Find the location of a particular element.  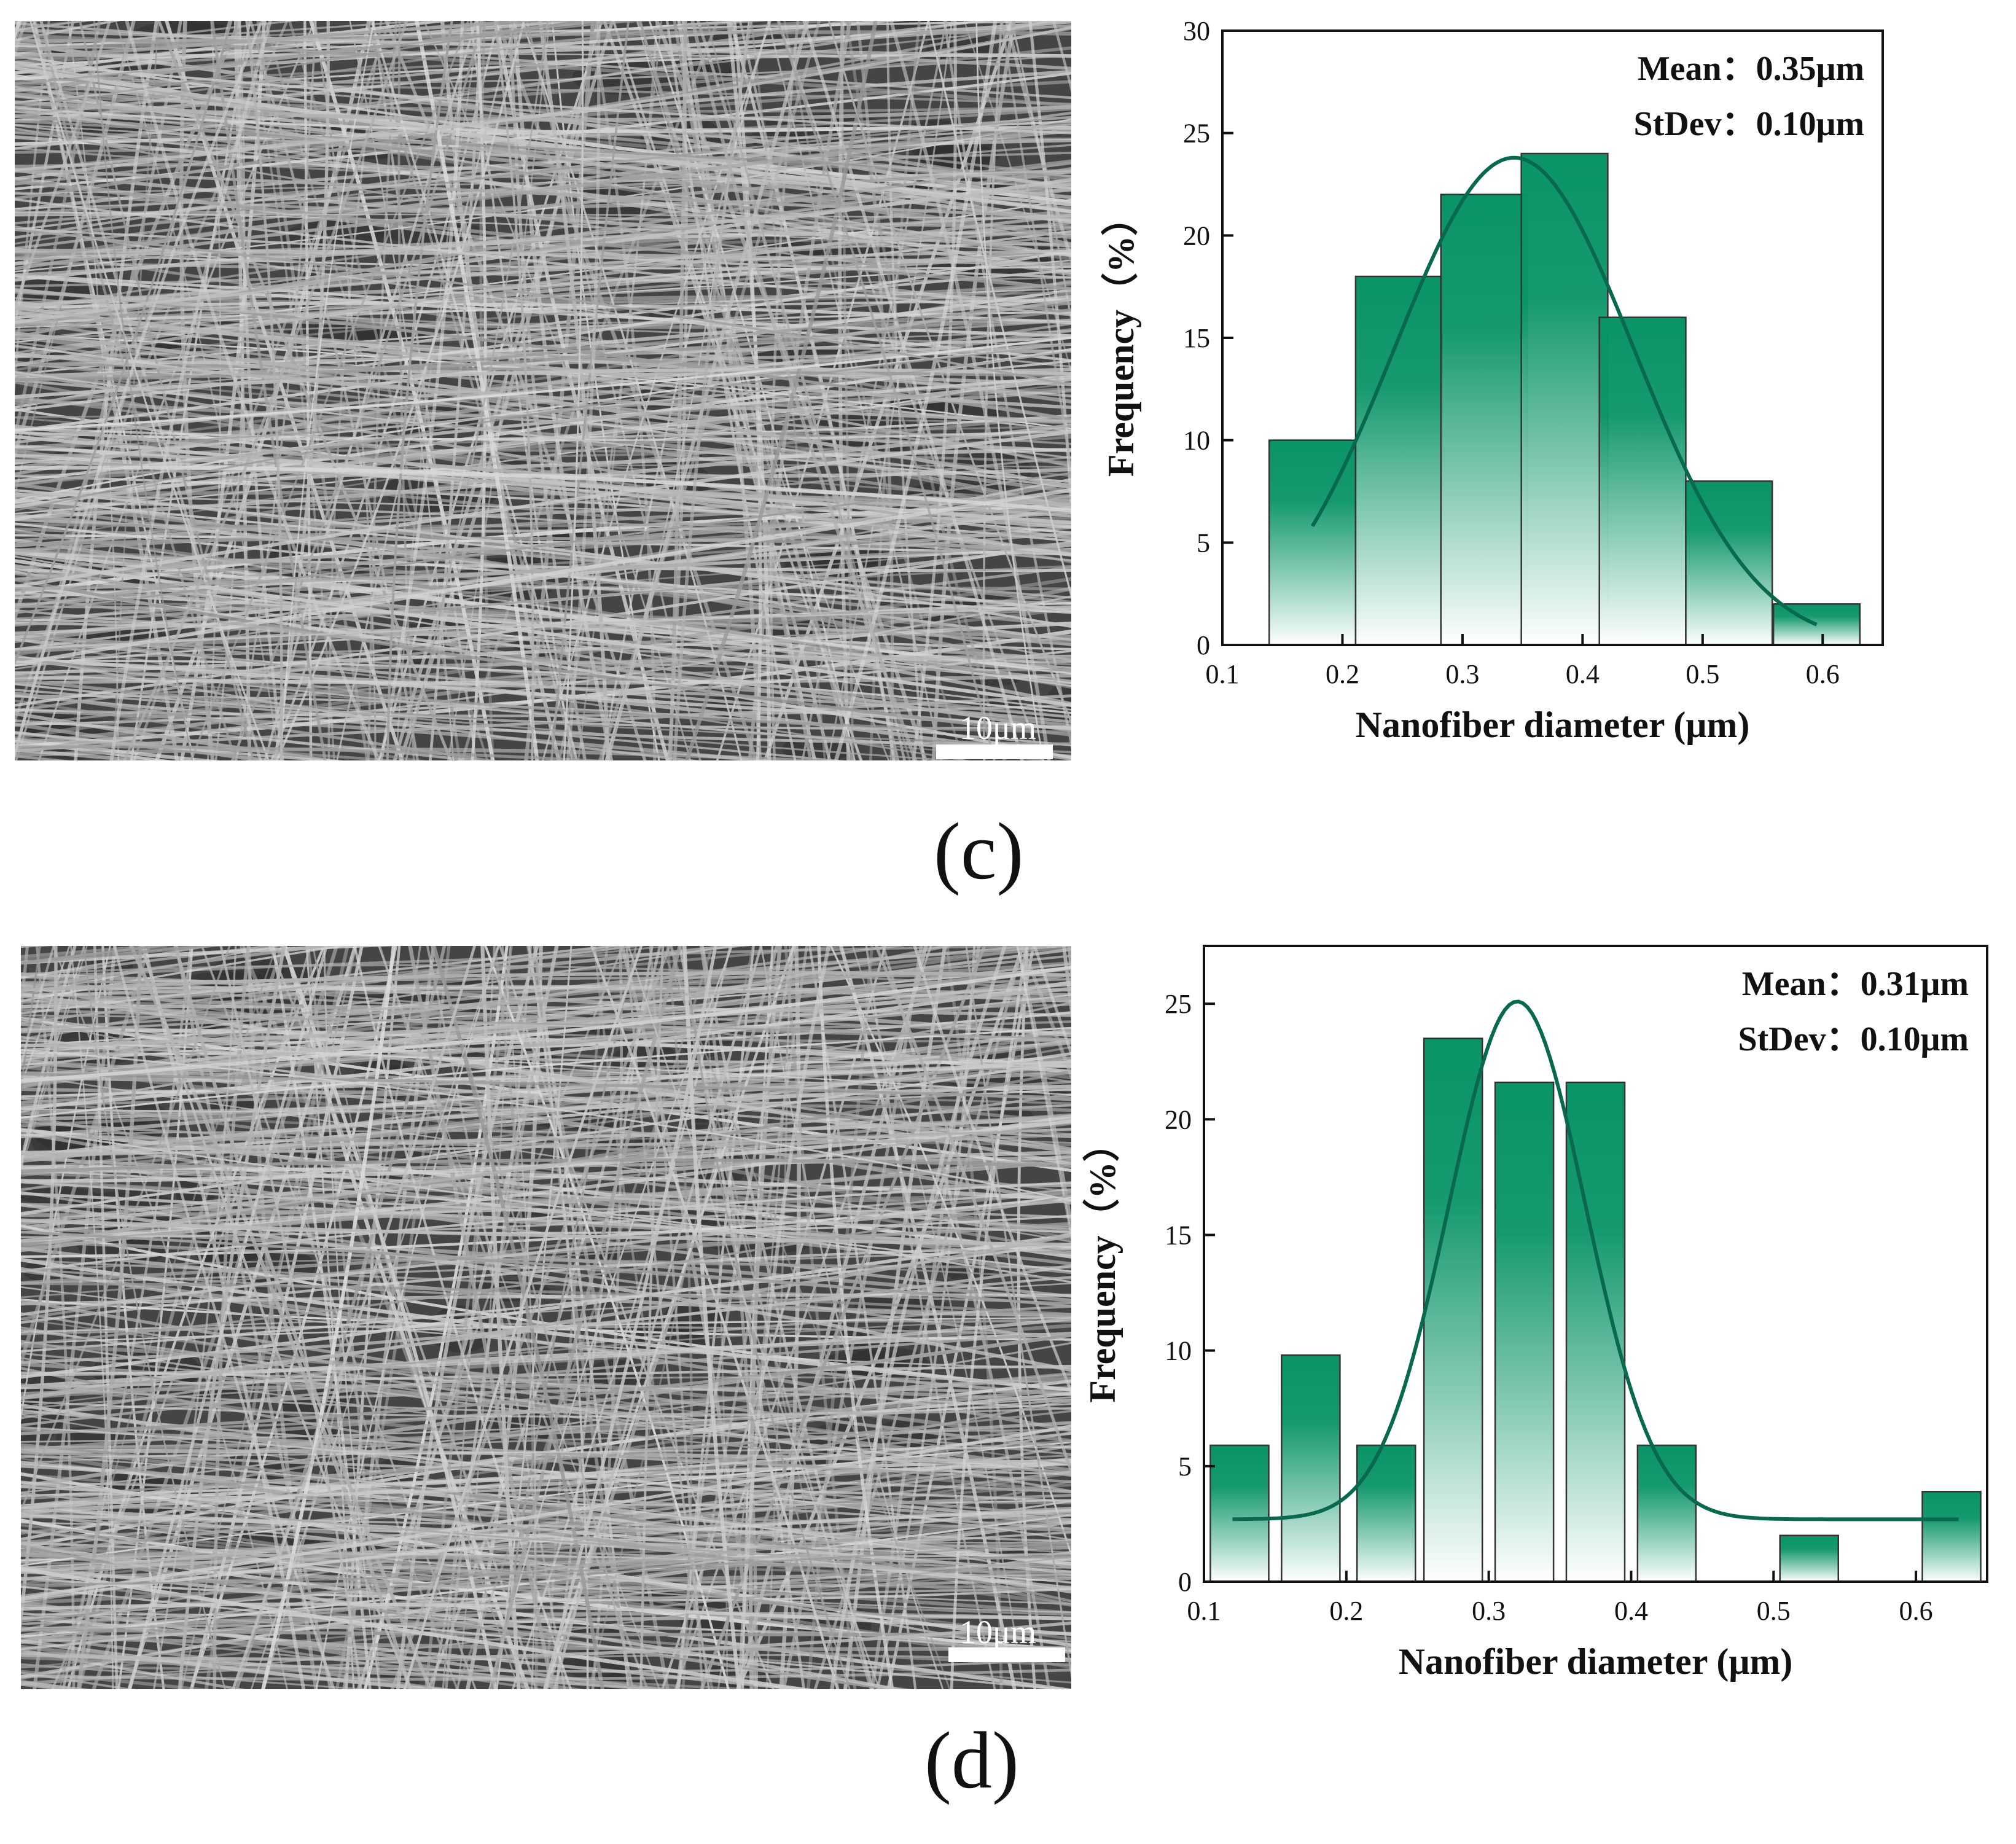

panel-label-d: (d) is located at coordinates (971, 1760).